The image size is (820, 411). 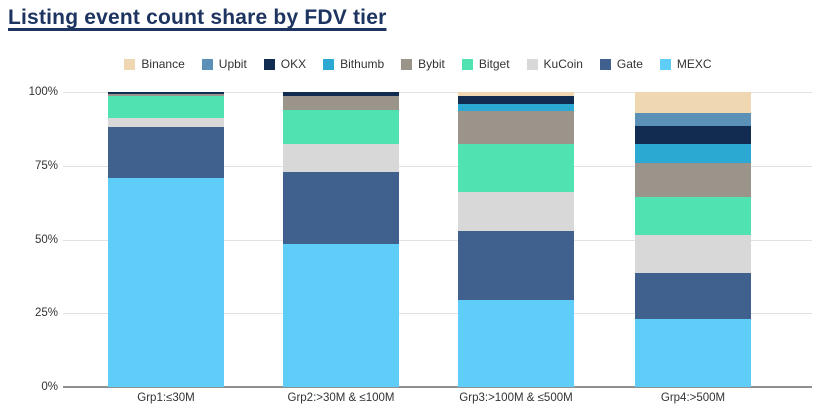 I want to click on legend-item-binance: Binance, so click(x=154, y=64).